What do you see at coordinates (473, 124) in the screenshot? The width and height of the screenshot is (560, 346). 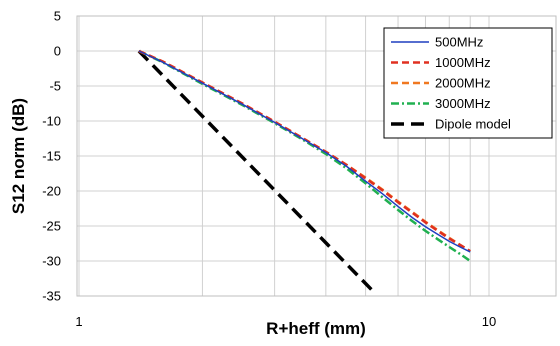 I see `legend-label: Dipole model` at bounding box center [473, 124].